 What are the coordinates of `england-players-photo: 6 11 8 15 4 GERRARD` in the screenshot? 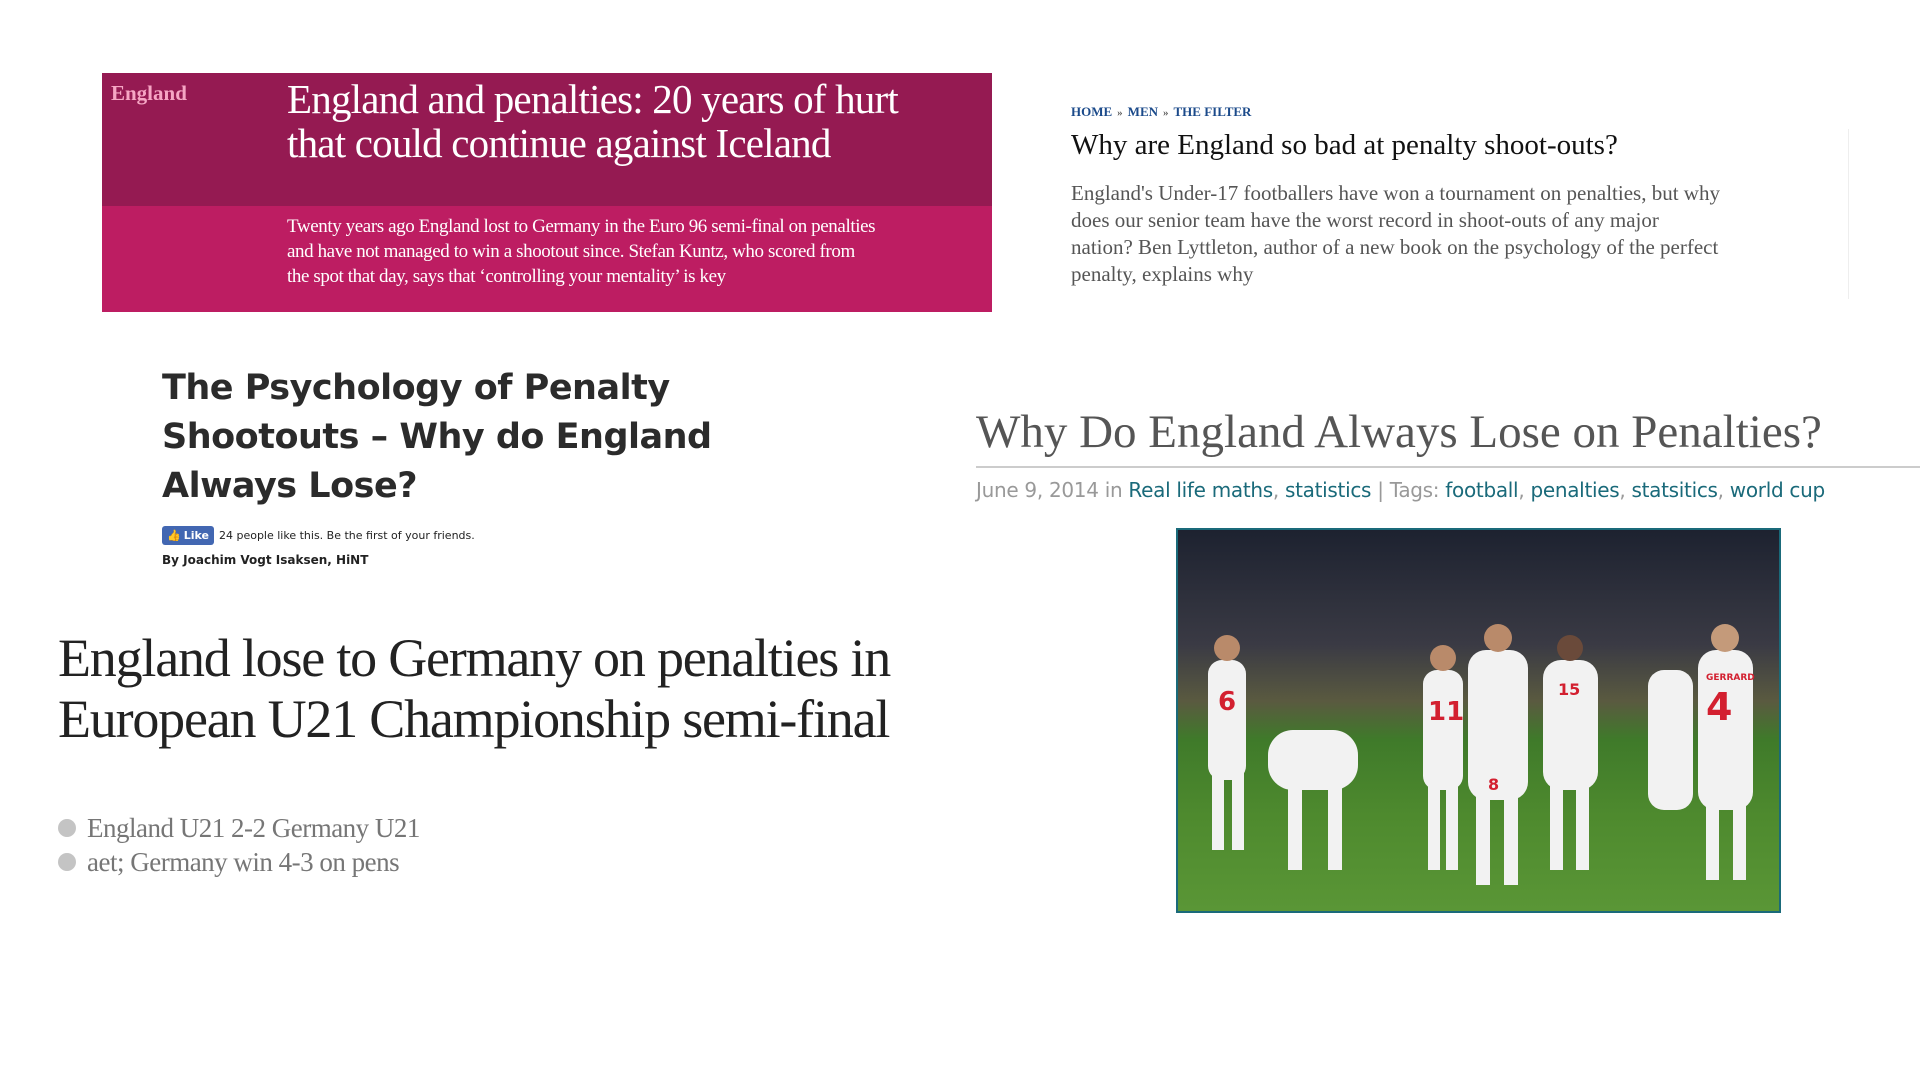 It's located at (1478, 720).